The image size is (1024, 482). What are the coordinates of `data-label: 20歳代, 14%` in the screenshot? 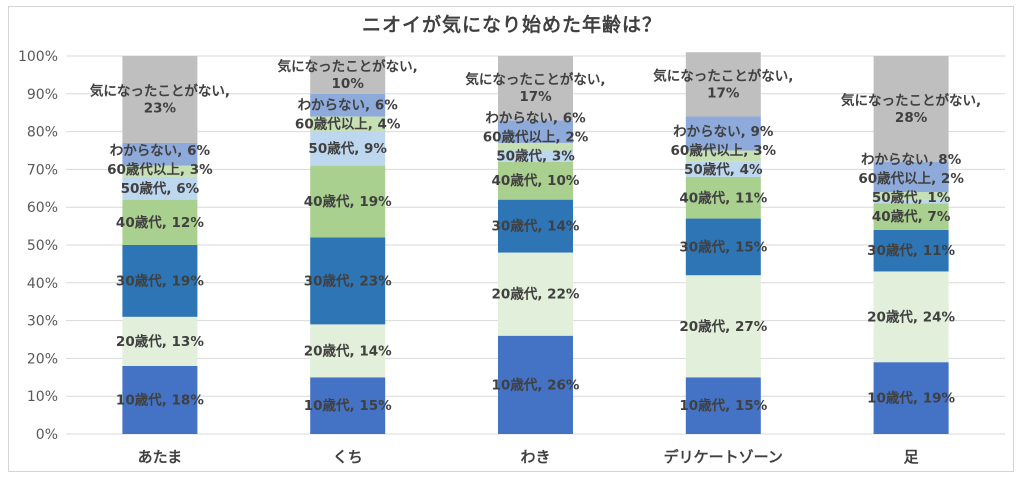 It's located at (348, 350).